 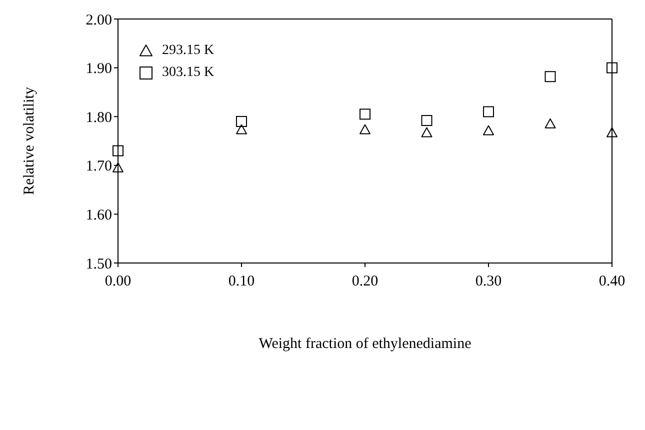 I want to click on legend-label: 303.15 K, so click(x=188, y=73).